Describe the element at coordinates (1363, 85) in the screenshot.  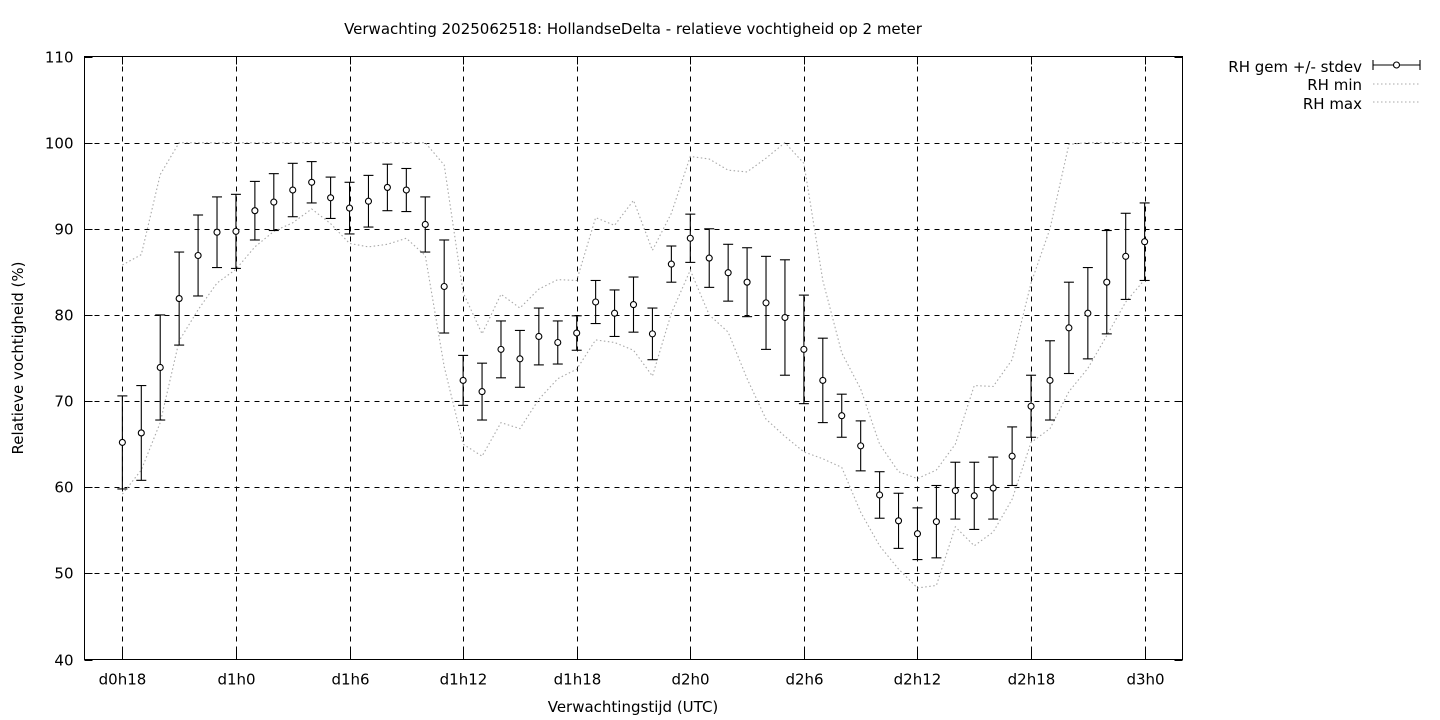
I see `legend-entry-min: RH min` at that location.